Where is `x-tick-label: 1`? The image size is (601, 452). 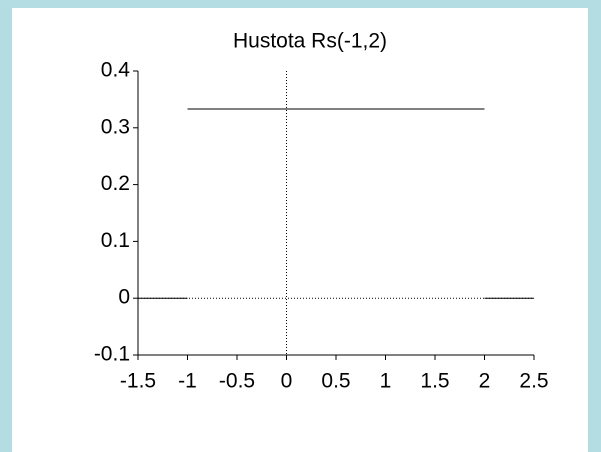 x-tick-label: 1 is located at coordinates (386, 381).